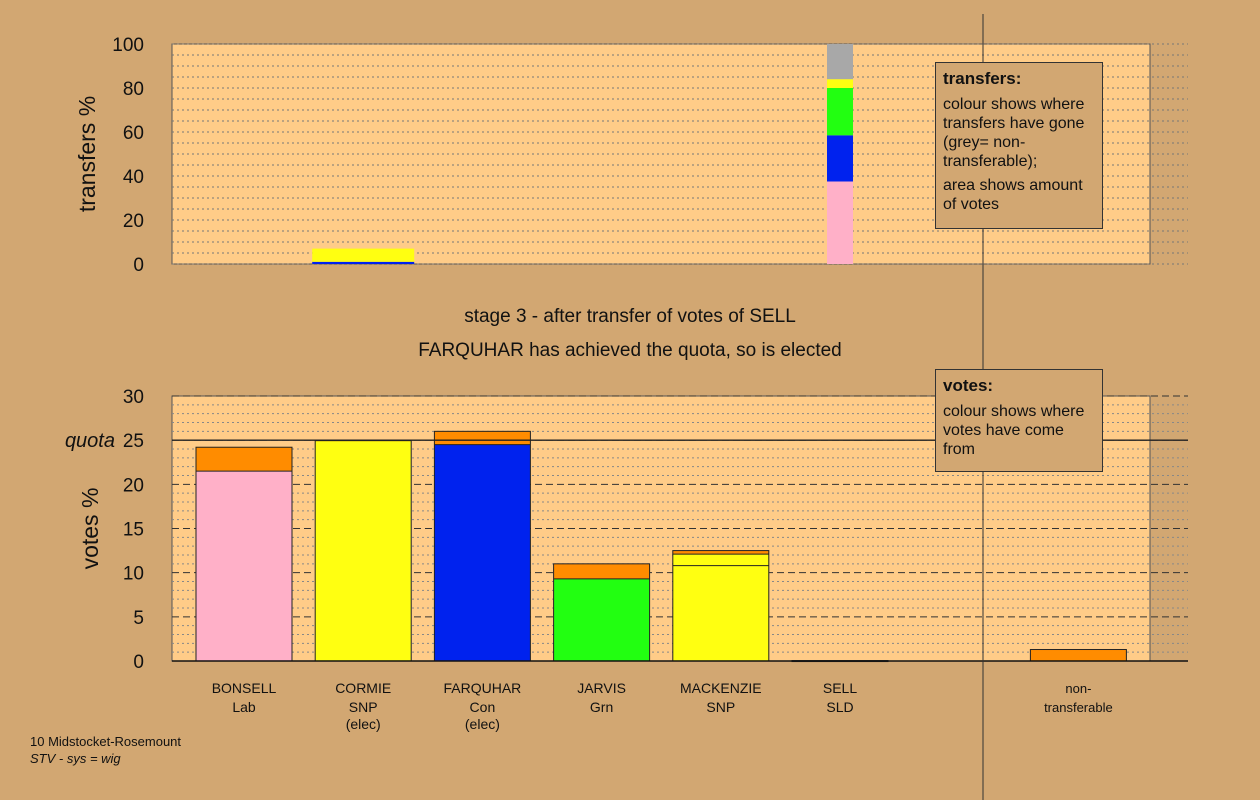 The height and width of the screenshot is (800, 1260). Describe the element at coordinates (1078, 688) in the screenshot. I see `category-label-name: non-` at that location.